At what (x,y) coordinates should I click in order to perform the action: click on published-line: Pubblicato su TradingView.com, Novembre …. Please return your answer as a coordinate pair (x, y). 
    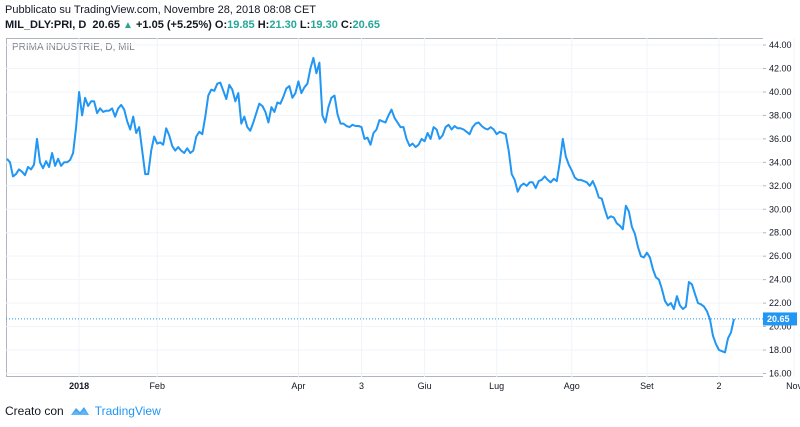
    Looking at the image, I should click on (161, 10).